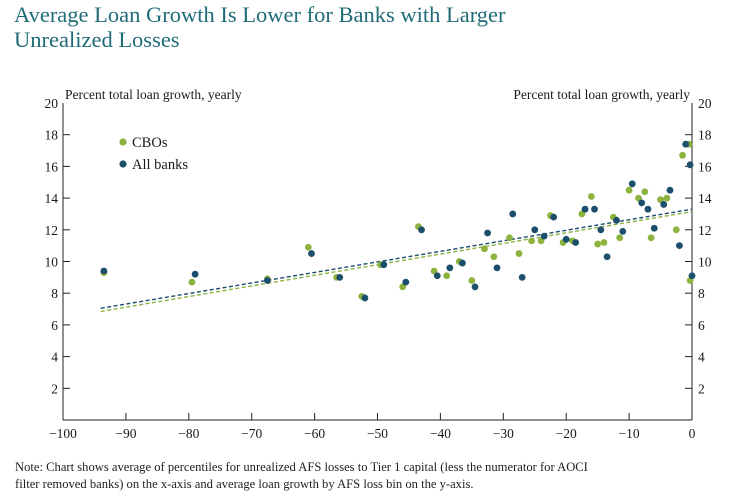 This screenshot has height=500, width=737. I want to click on x-tick-label: −60, so click(314, 433).